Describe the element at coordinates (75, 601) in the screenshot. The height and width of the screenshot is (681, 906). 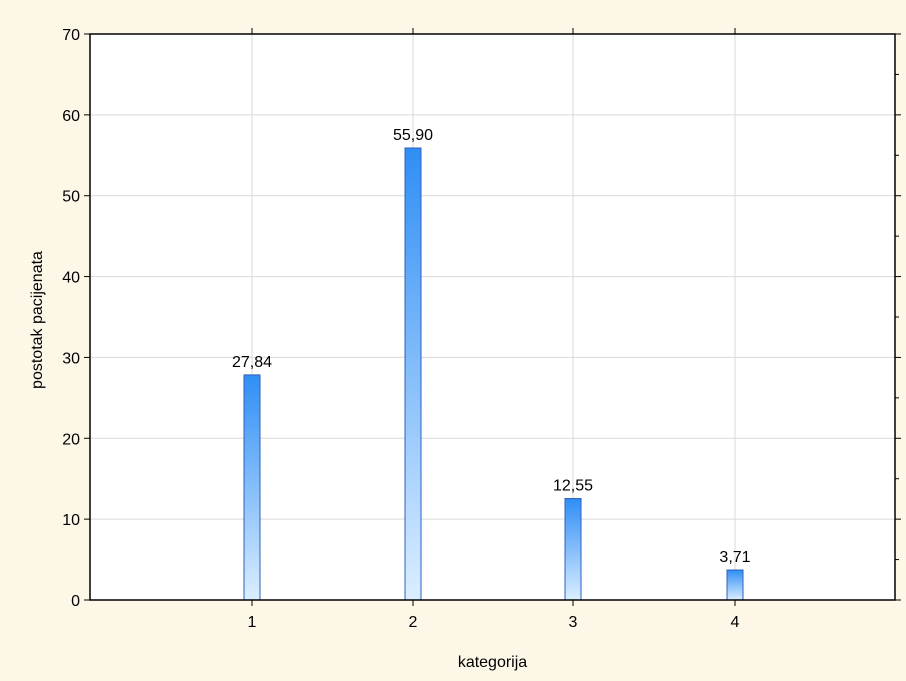
I see `y-tick-label: 0` at that location.